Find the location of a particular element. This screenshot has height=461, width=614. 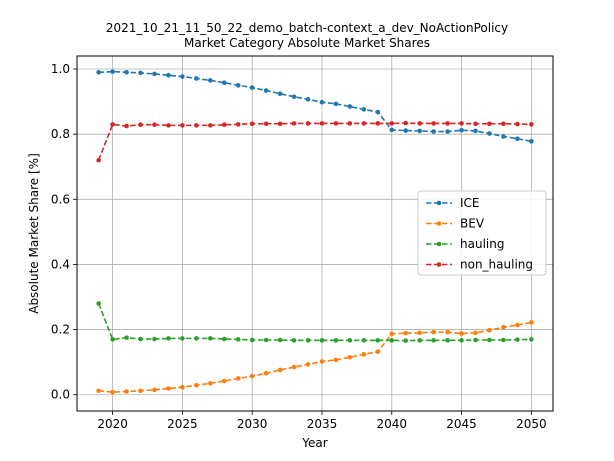

series-hauling is located at coordinates (315, 322).